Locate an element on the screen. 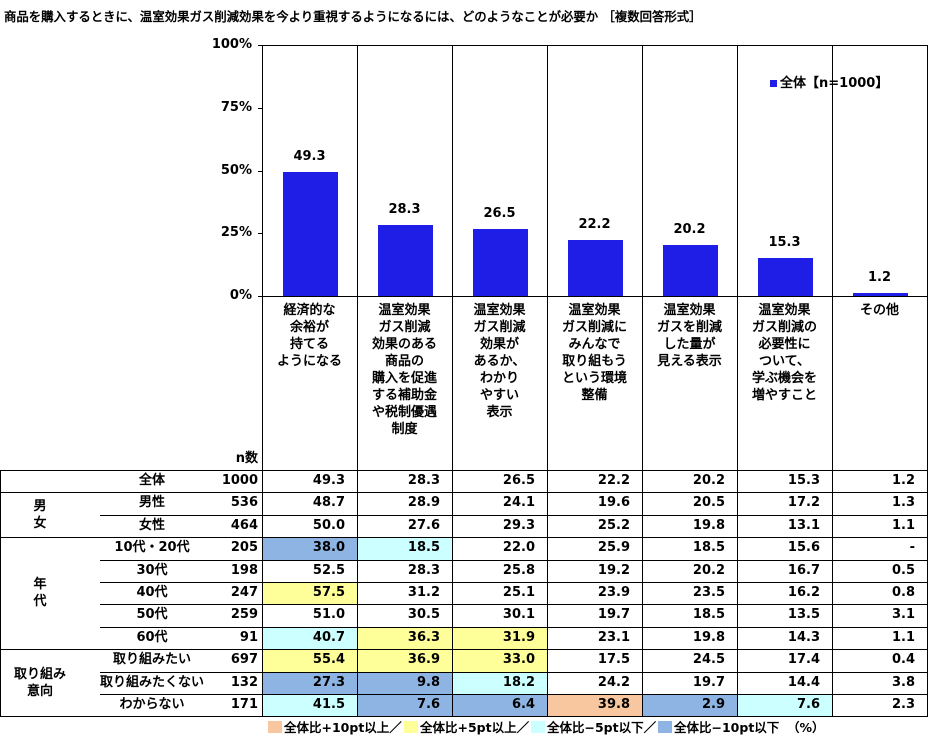 Image resolution: width=940 pixels, height=739 pixels. row-n: 247 is located at coordinates (244, 592).